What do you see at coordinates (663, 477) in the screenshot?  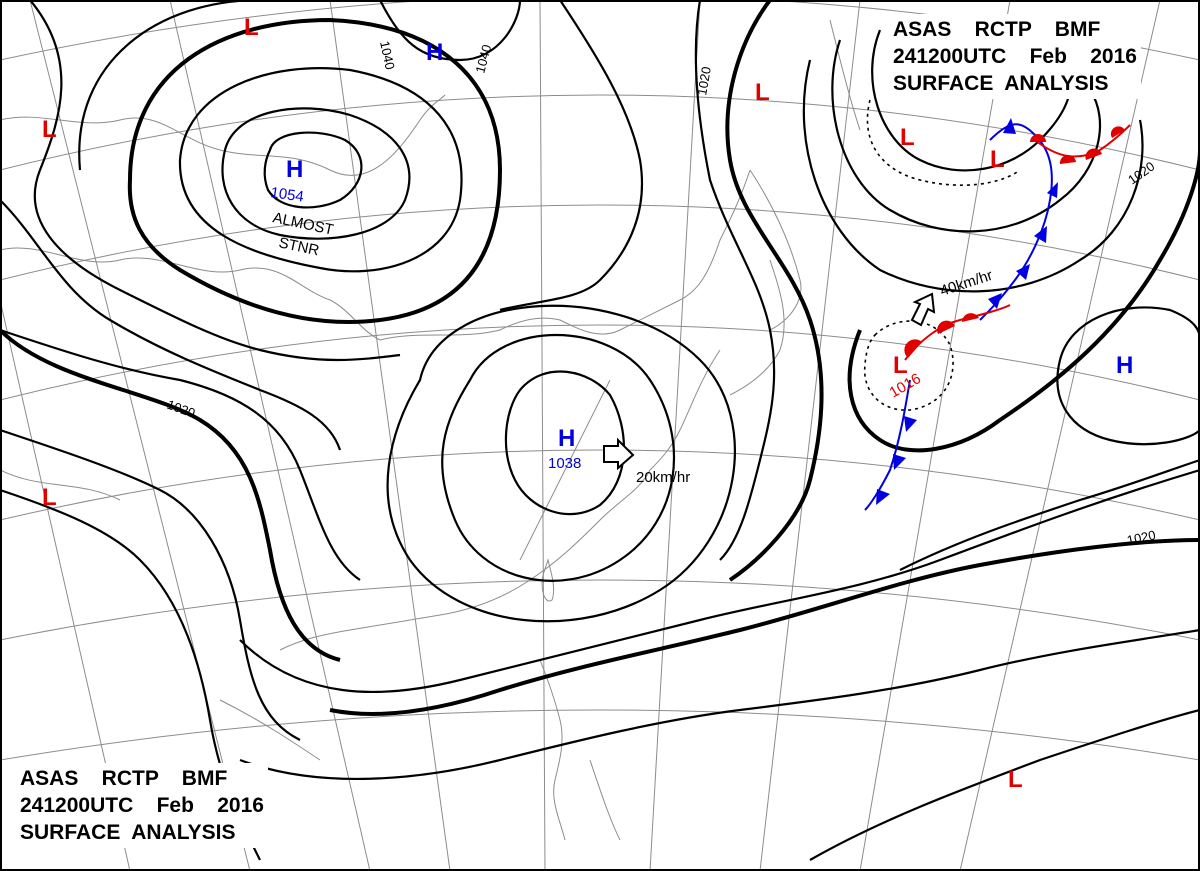 I see `motion-speed: 20km/hr` at bounding box center [663, 477].